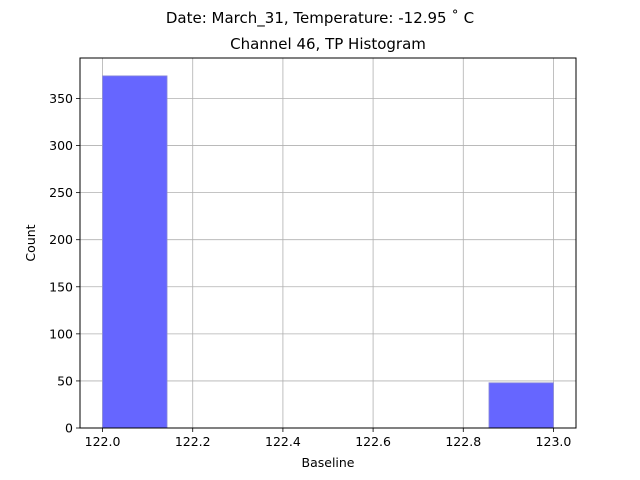  Describe the element at coordinates (373, 441) in the screenshot. I see `x-tick-label: 122.6` at that location.